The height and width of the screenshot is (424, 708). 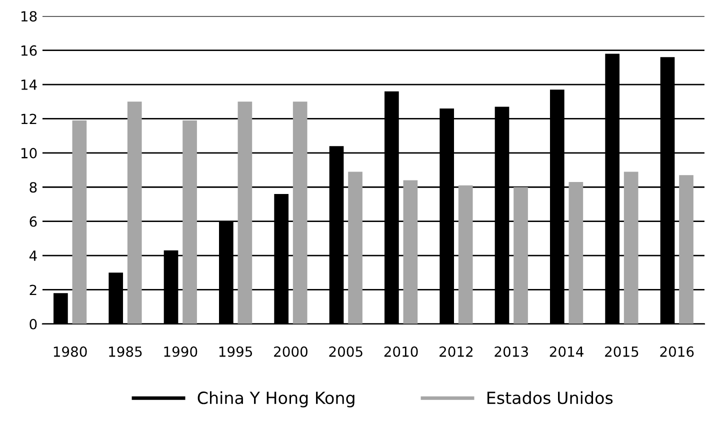 I want to click on x-tick-label: 2010, so click(x=401, y=351).